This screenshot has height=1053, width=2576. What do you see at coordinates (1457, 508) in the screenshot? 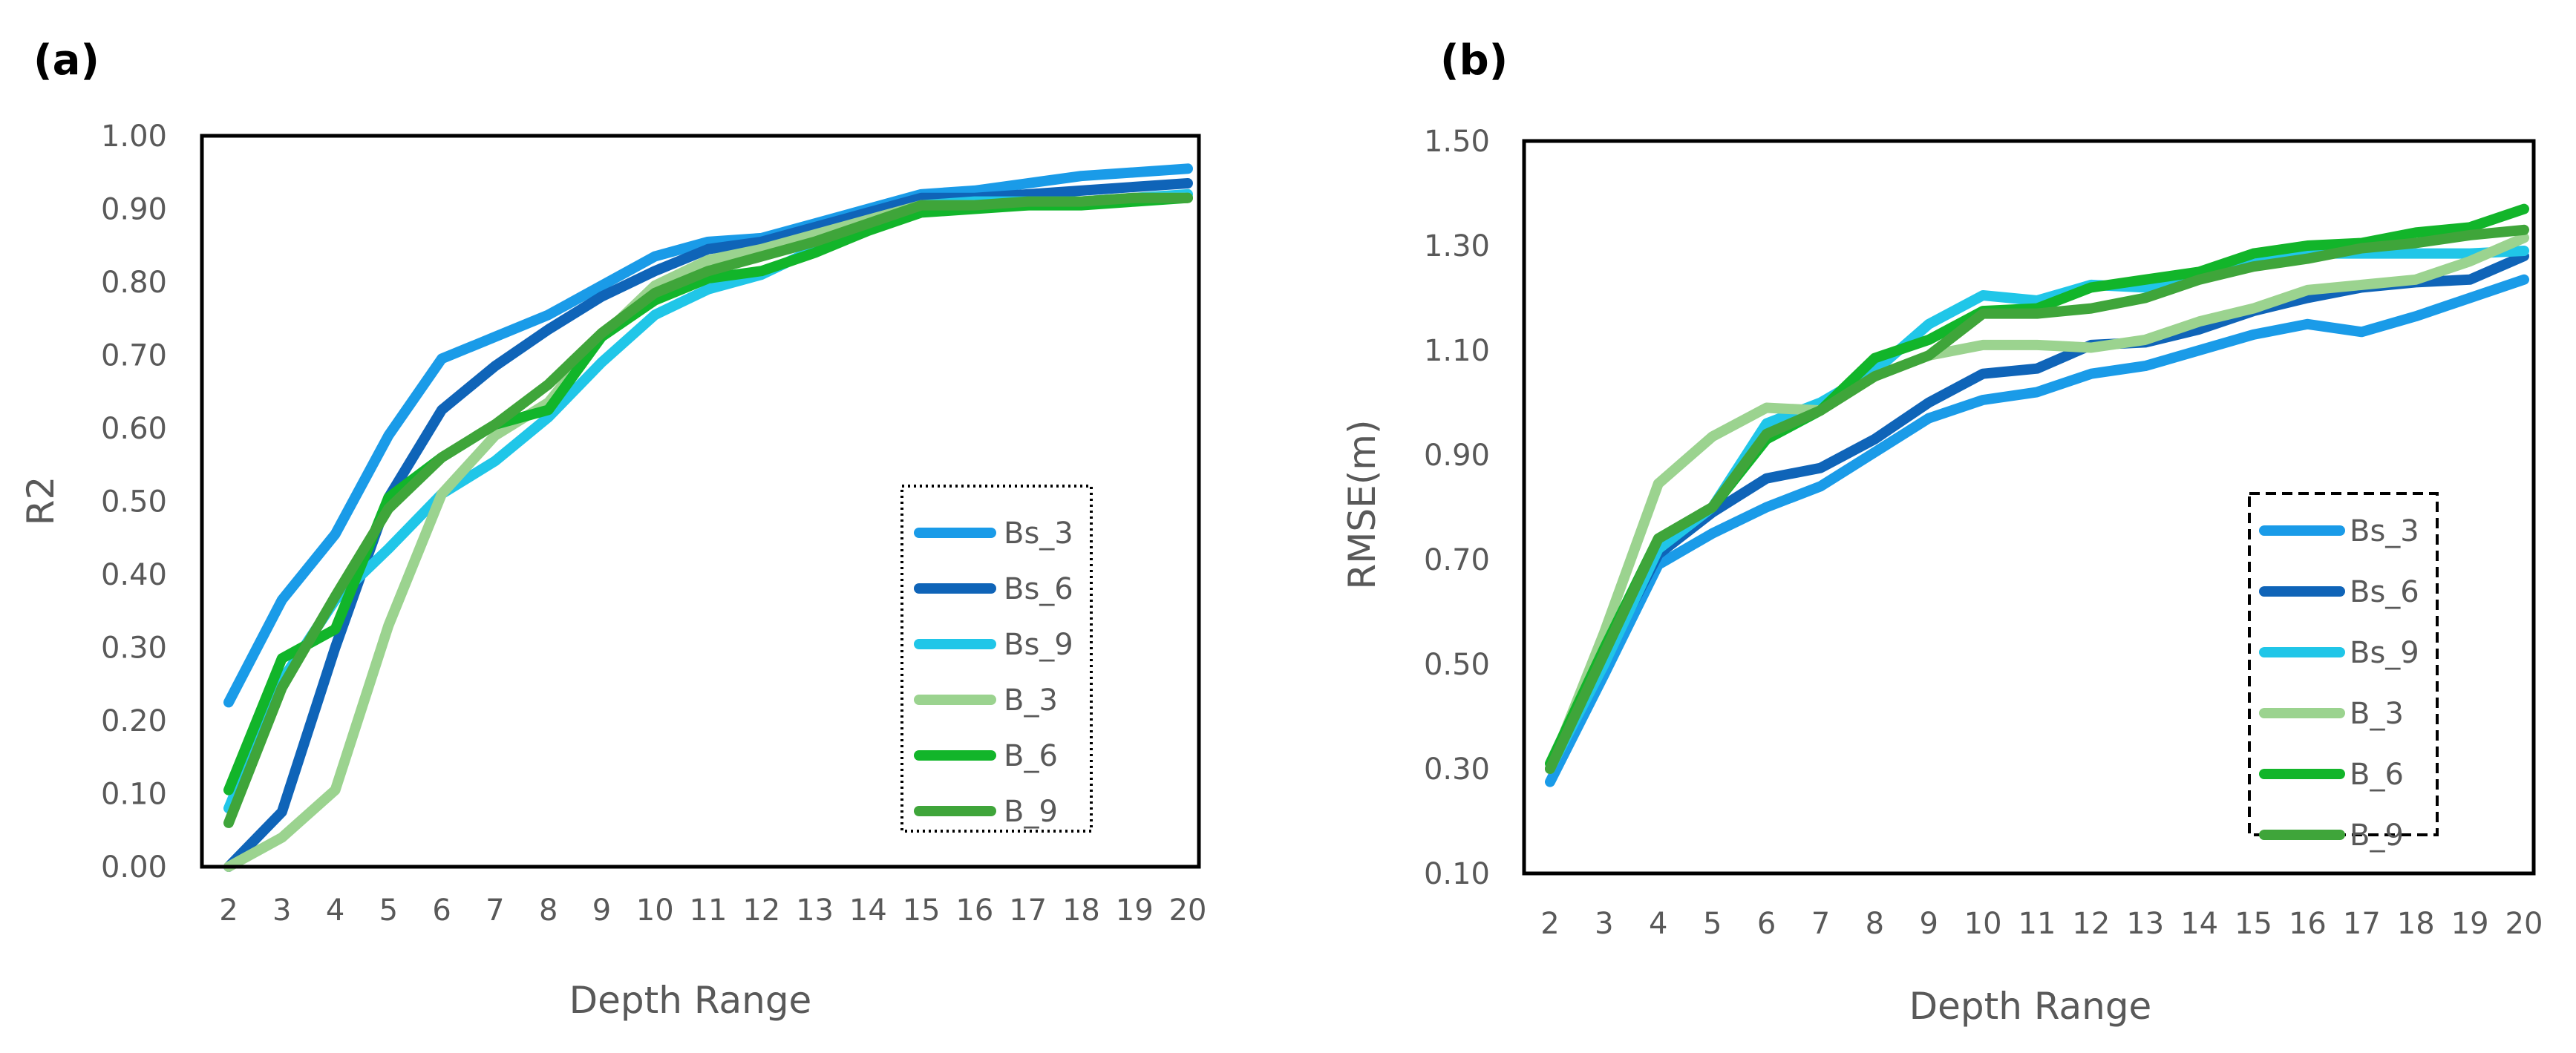
I see `panel-b-ytick-labels: 0.10 0.30 0.50 0.70 0.90 1.10 1.30 1.50` at bounding box center [1457, 508].